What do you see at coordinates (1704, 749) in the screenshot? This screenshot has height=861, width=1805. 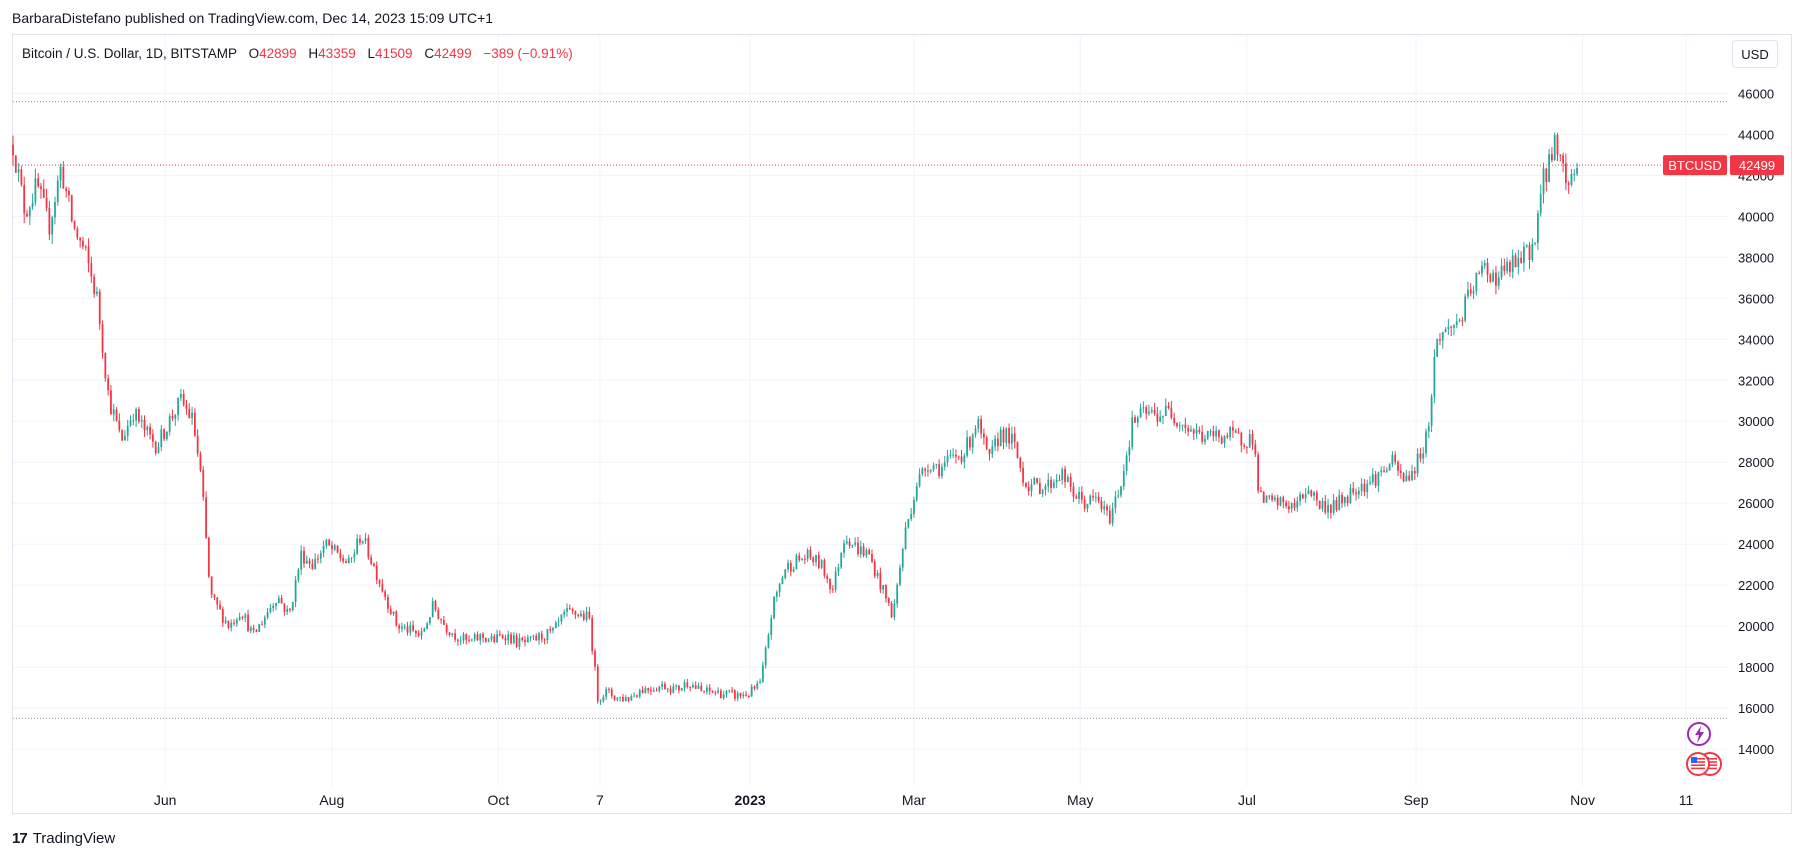 I see `event-icons` at bounding box center [1704, 749].